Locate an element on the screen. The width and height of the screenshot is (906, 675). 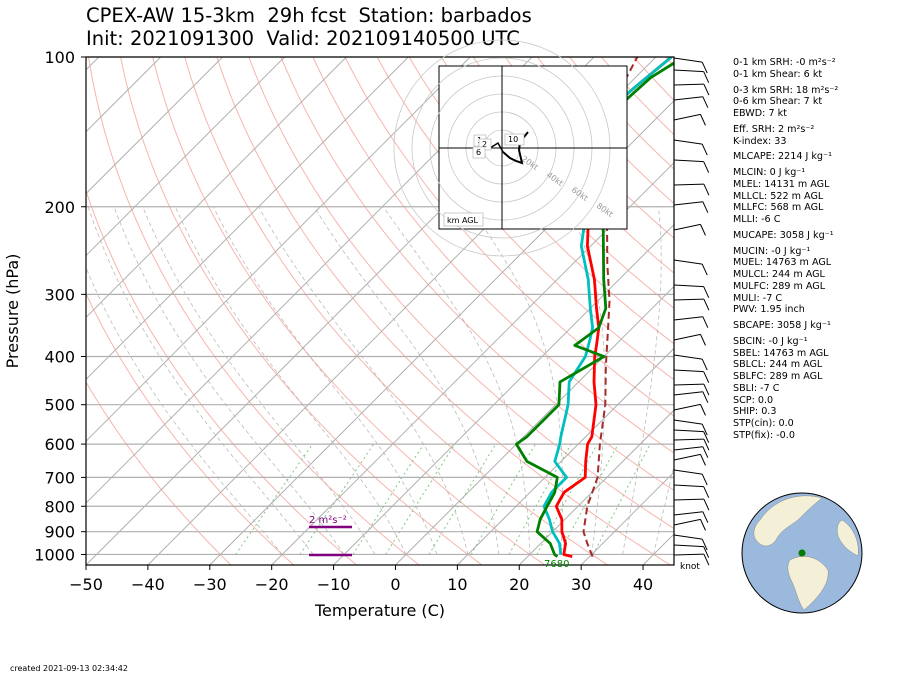
hodograph-legend: km AGL is located at coordinates (463, 220).